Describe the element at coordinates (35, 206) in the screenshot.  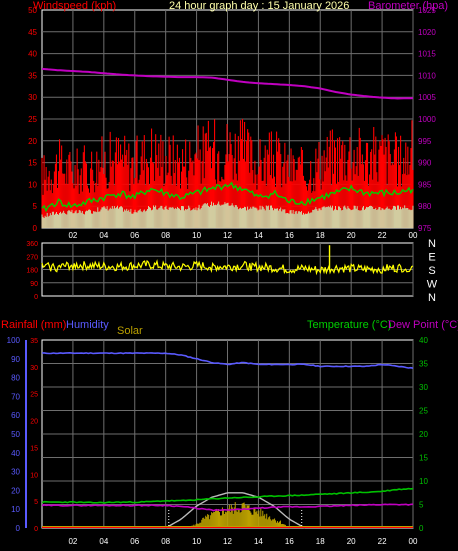
I see `windspeed-tick-label: 5` at that location.